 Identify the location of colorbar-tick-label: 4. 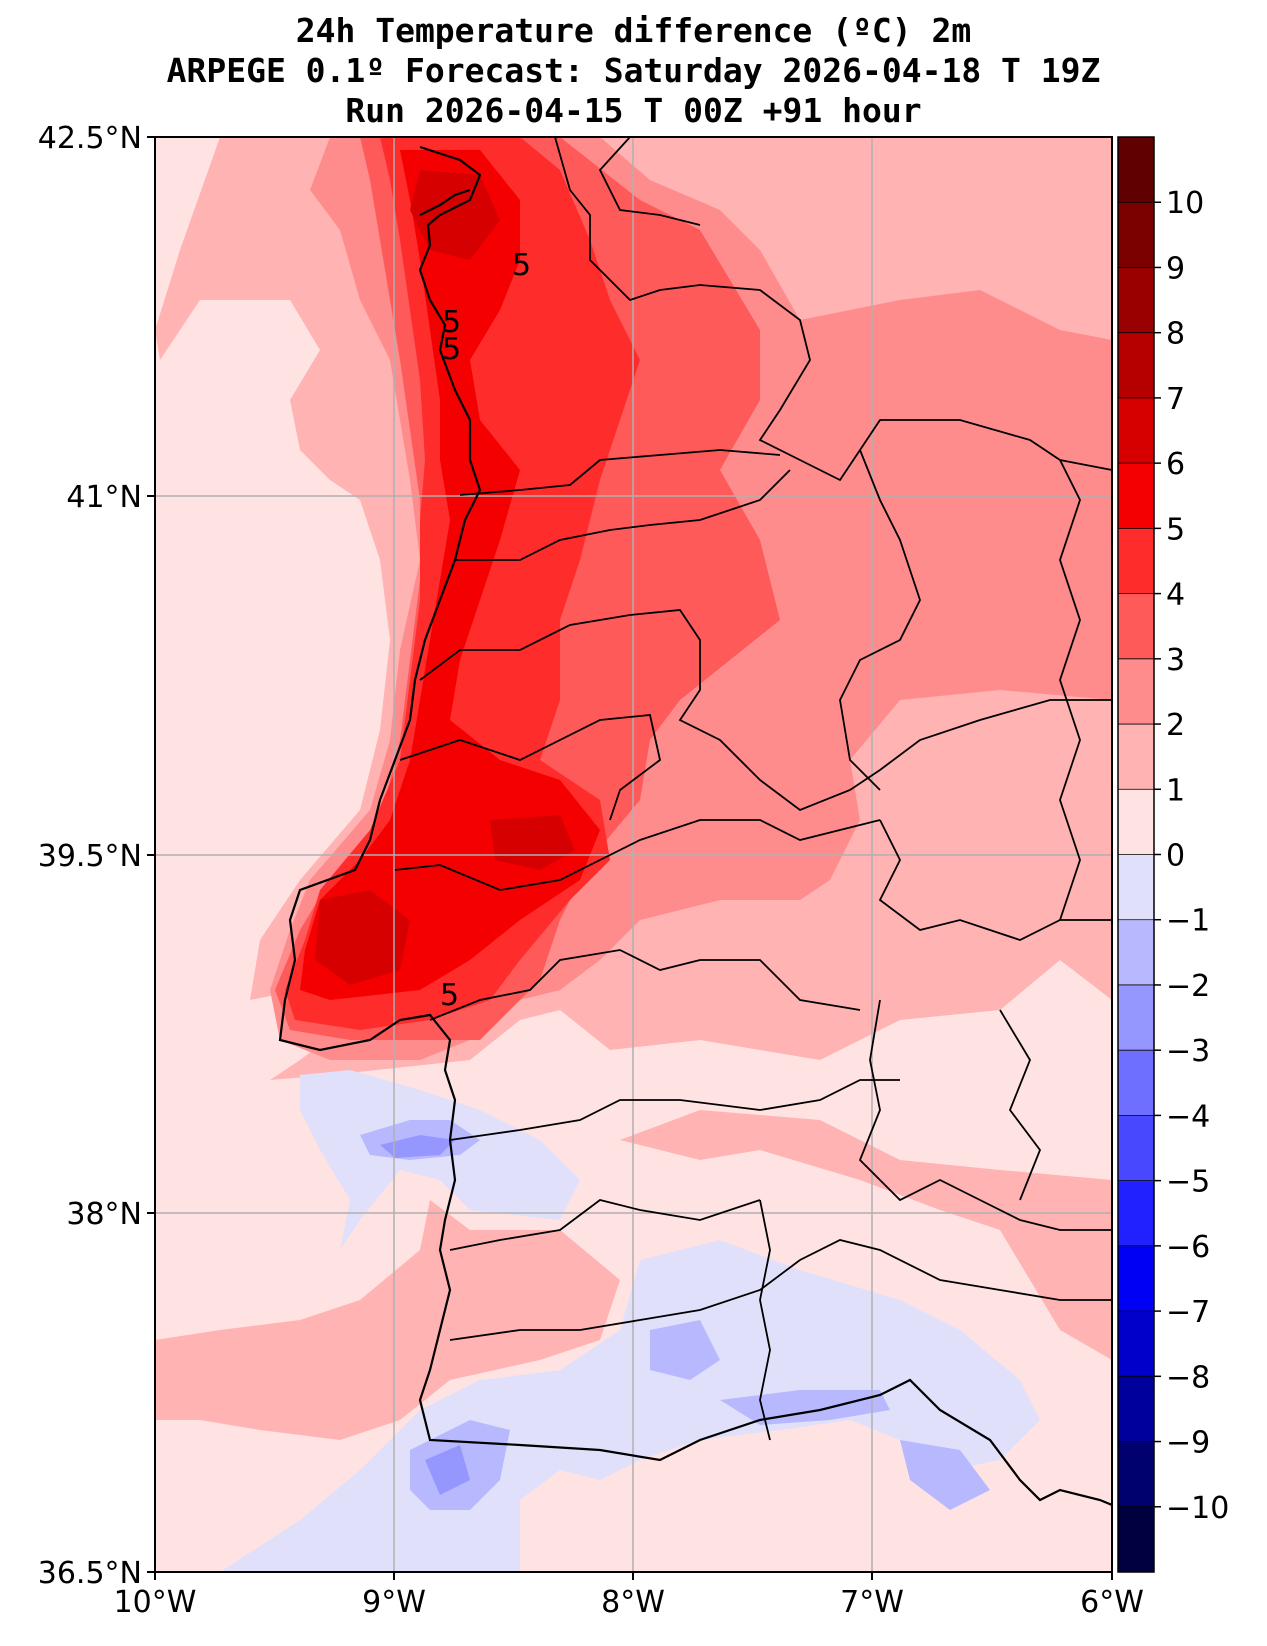
(1175, 595).